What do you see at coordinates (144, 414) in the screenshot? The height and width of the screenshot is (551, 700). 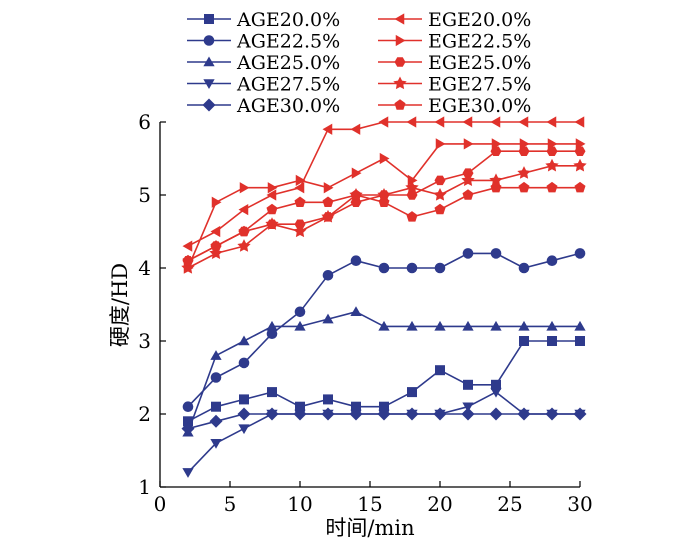 I see `y-tick-label: 2` at bounding box center [144, 414].